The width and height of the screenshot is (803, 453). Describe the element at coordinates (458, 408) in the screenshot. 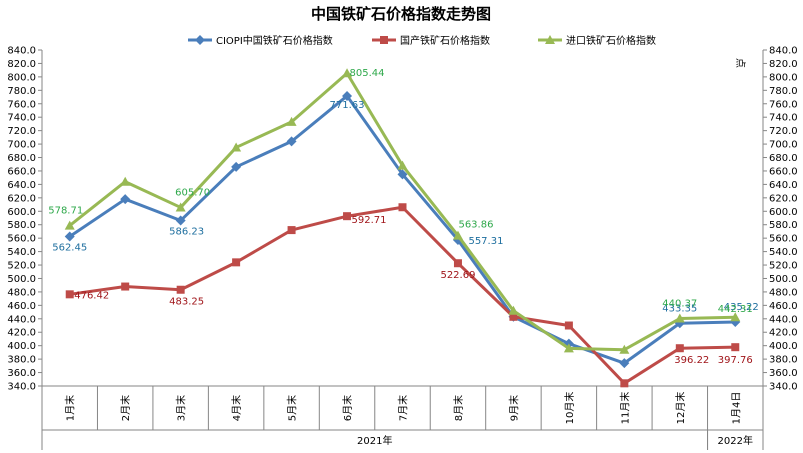

I see `category-label: 8月末` at that location.